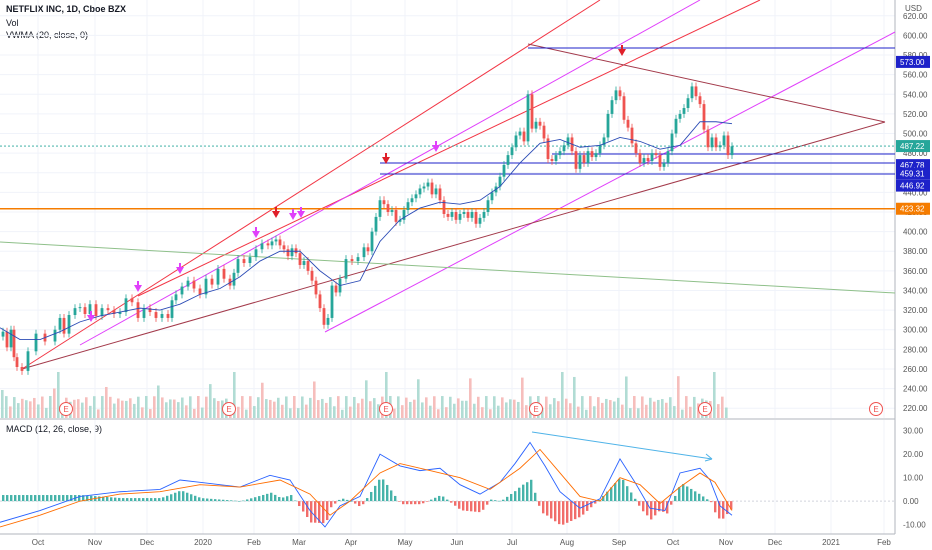 The height and width of the screenshot is (550, 932). I want to click on time-tick: Feb, so click(254, 542).